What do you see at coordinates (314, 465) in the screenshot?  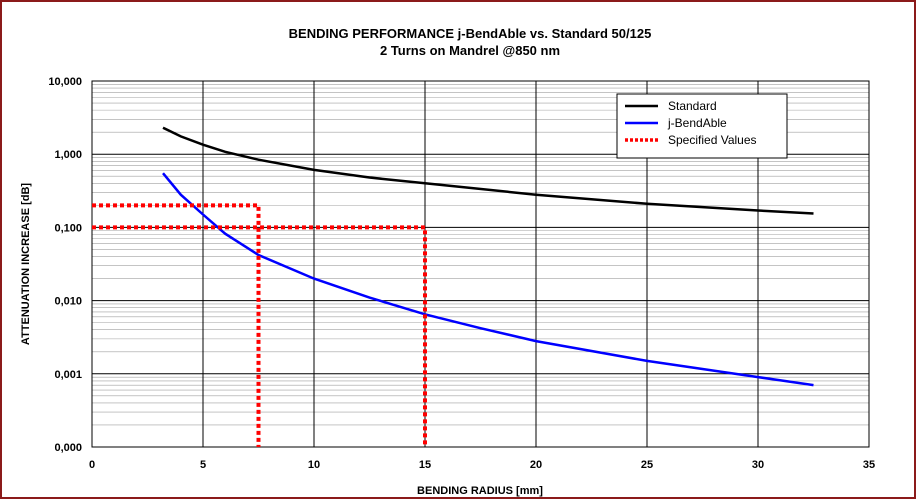 I see `x-tick-label: 10` at bounding box center [314, 465].